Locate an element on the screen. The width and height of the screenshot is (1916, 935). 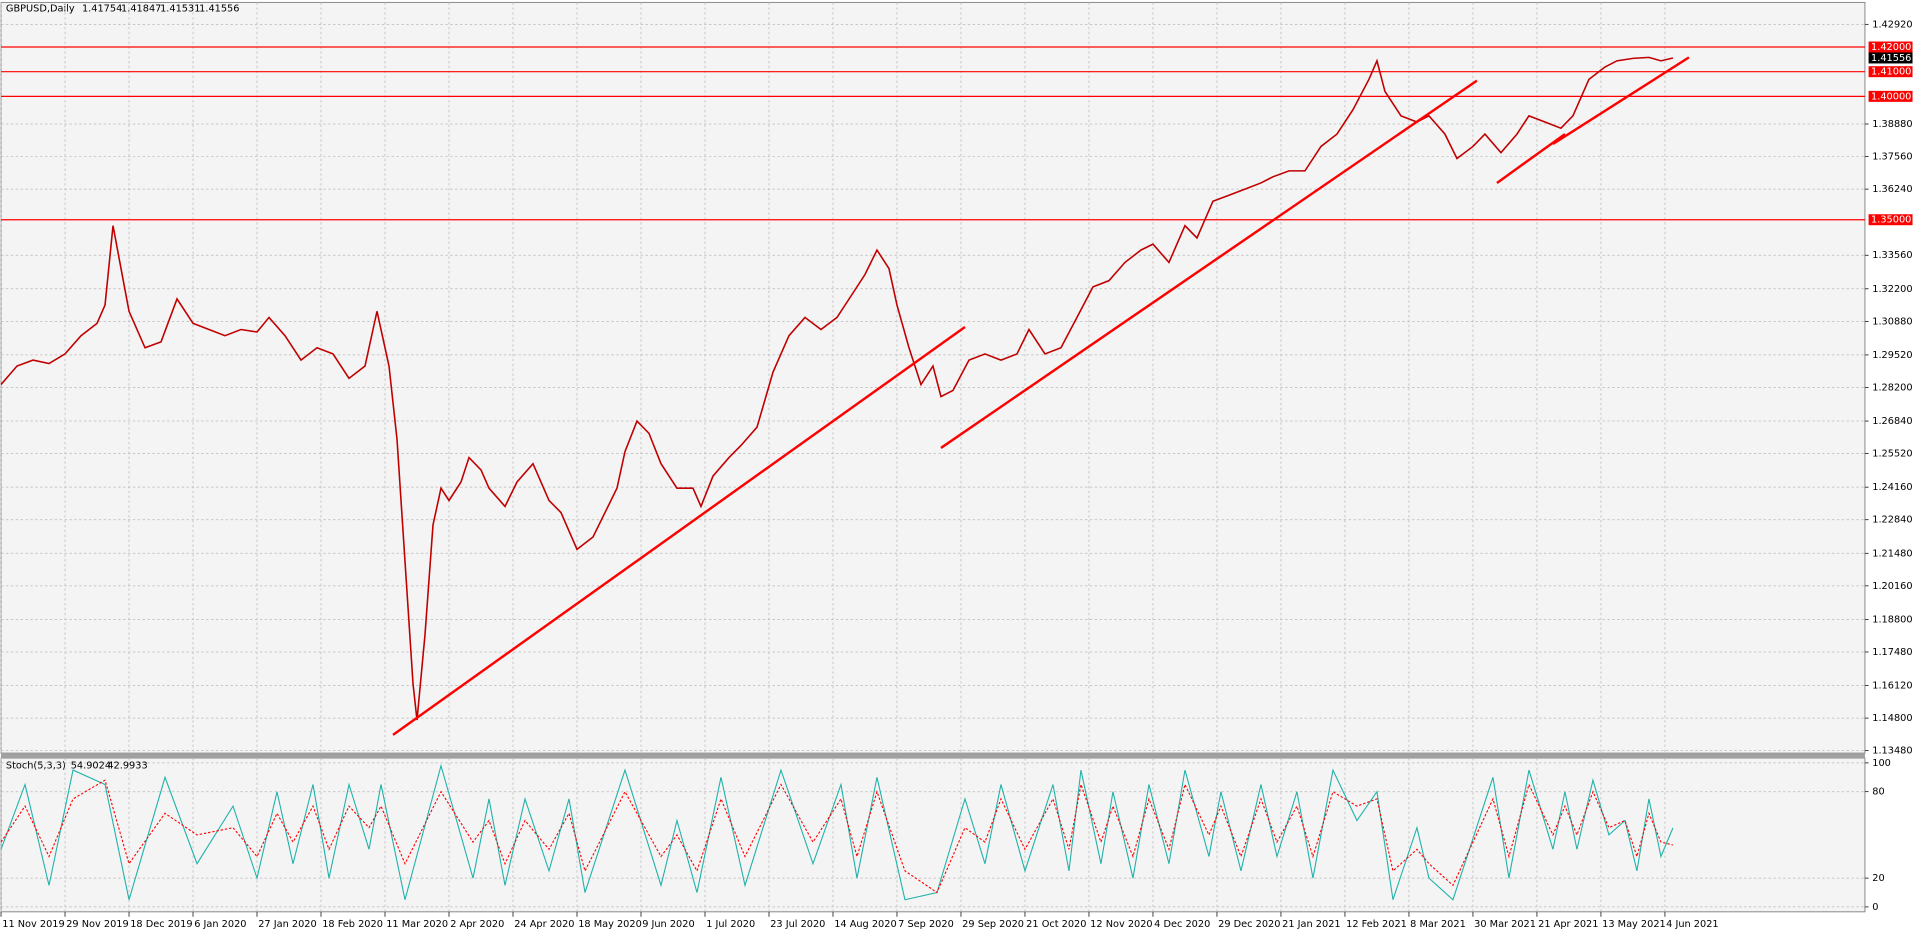
x-tick-label: 7 Sep 2020 is located at coordinates (926, 924).